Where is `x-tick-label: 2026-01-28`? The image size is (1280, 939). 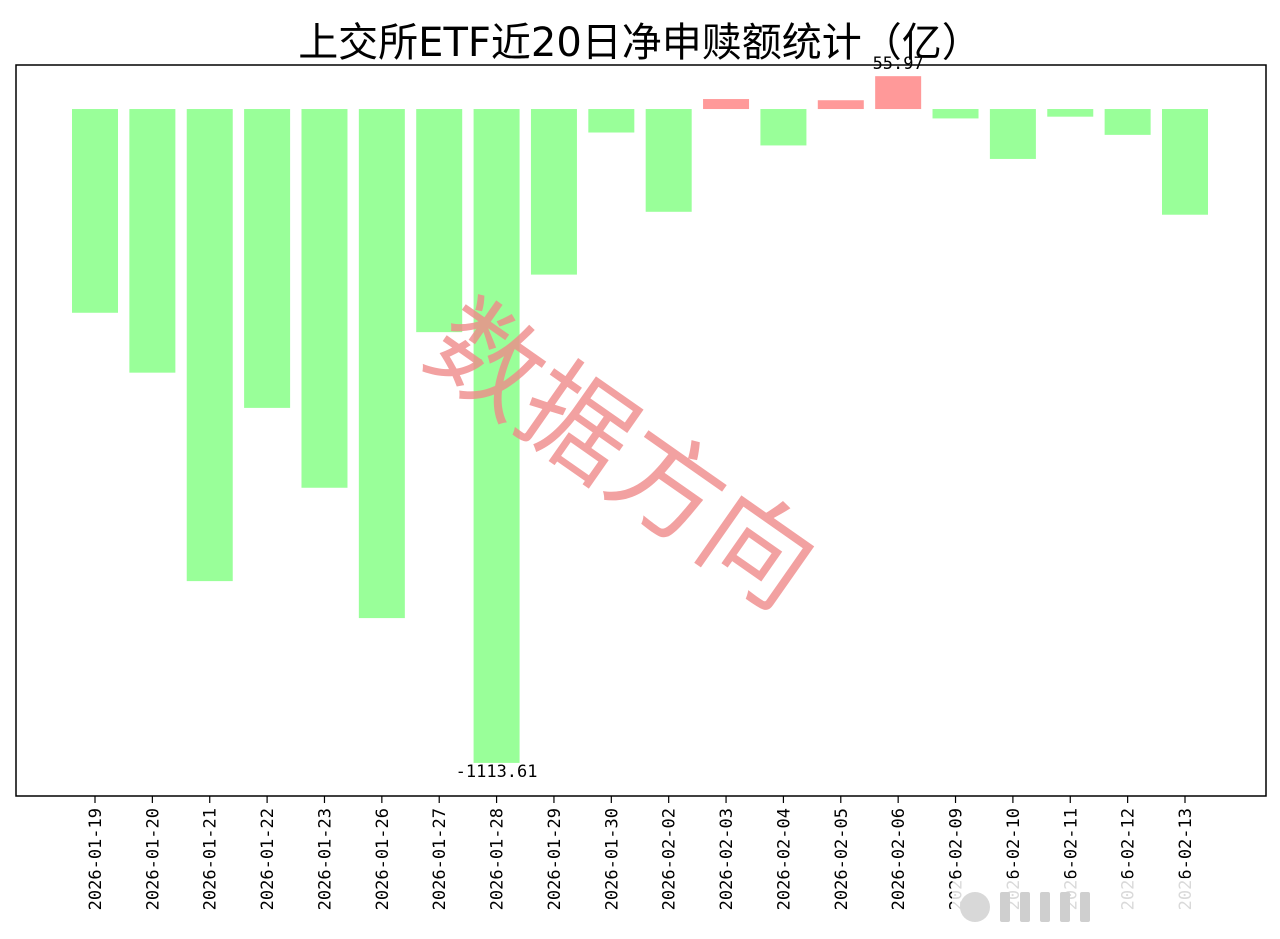 x-tick-label: 2026-01-28 is located at coordinates (498, 859).